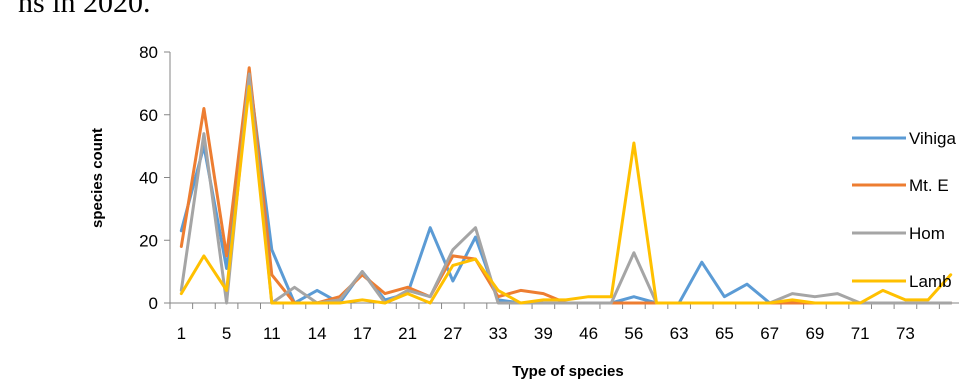 This screenshot has height=387, width=959. What do you see at coordinates (724, 333) in the screenshot?
I see `x-tick-label: 65` at bounding box center [724, 333].